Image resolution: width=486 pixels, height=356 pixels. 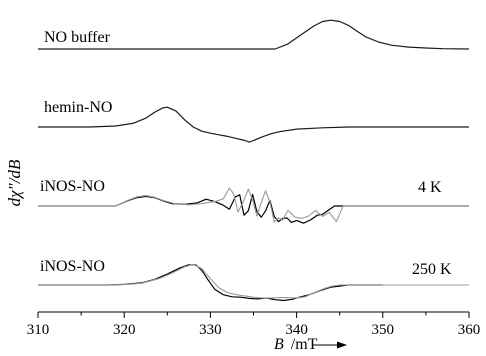 What do you see at coordinates (14, 182) in the screenshot?
I see `y-axis-label: dχ″/dB` at bounding box center [14, 182].